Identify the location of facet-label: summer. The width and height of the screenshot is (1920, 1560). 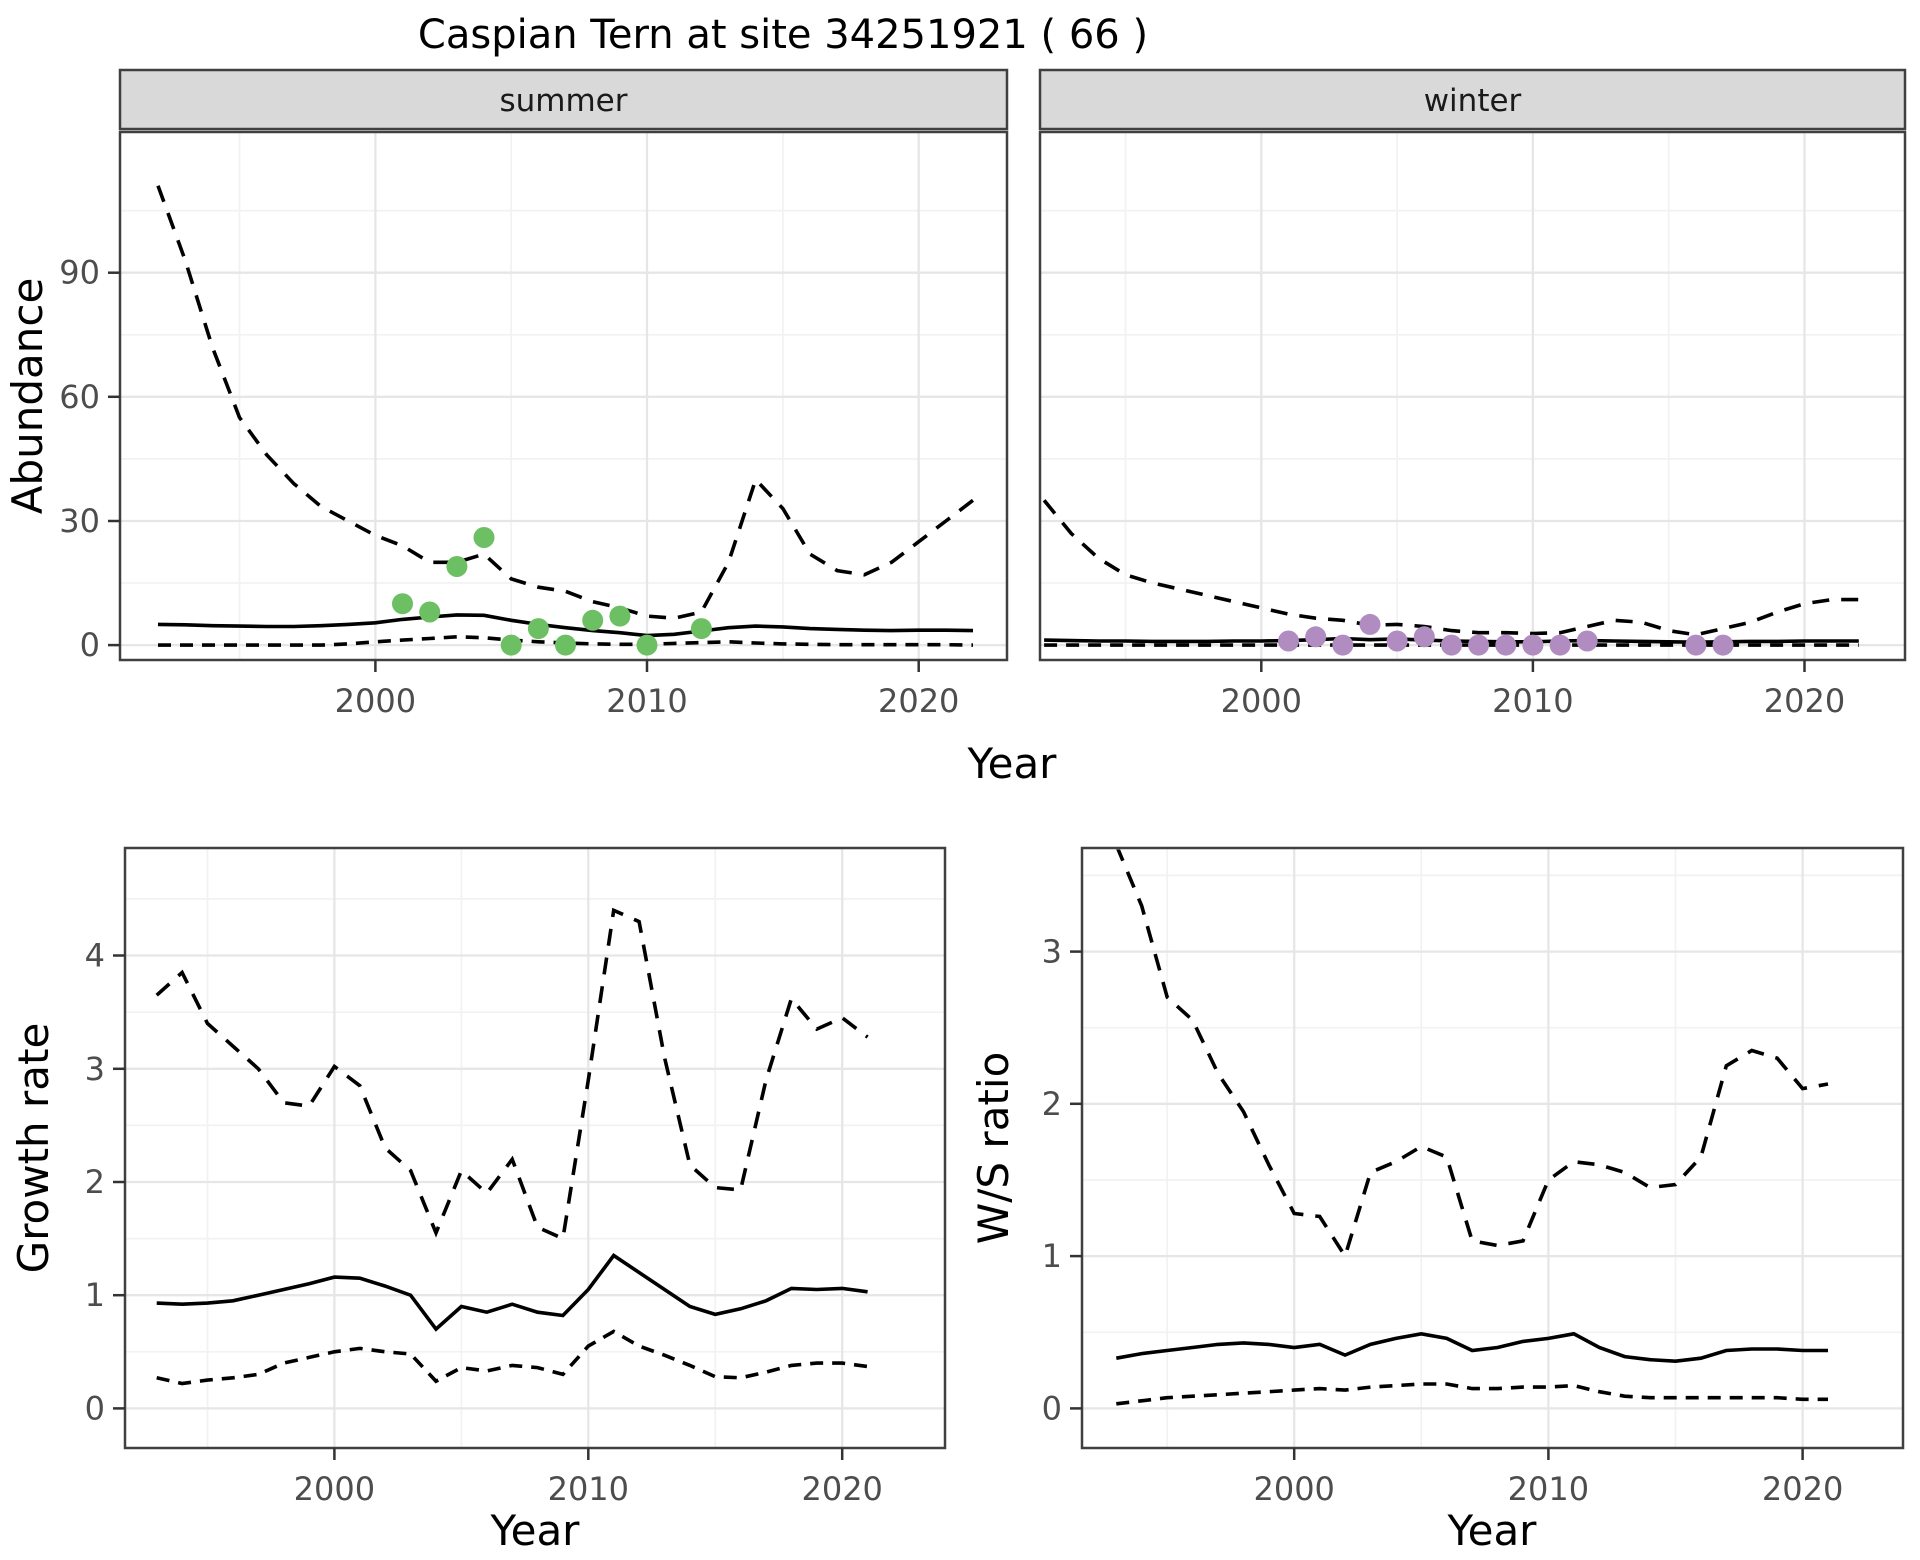
(563, 101).